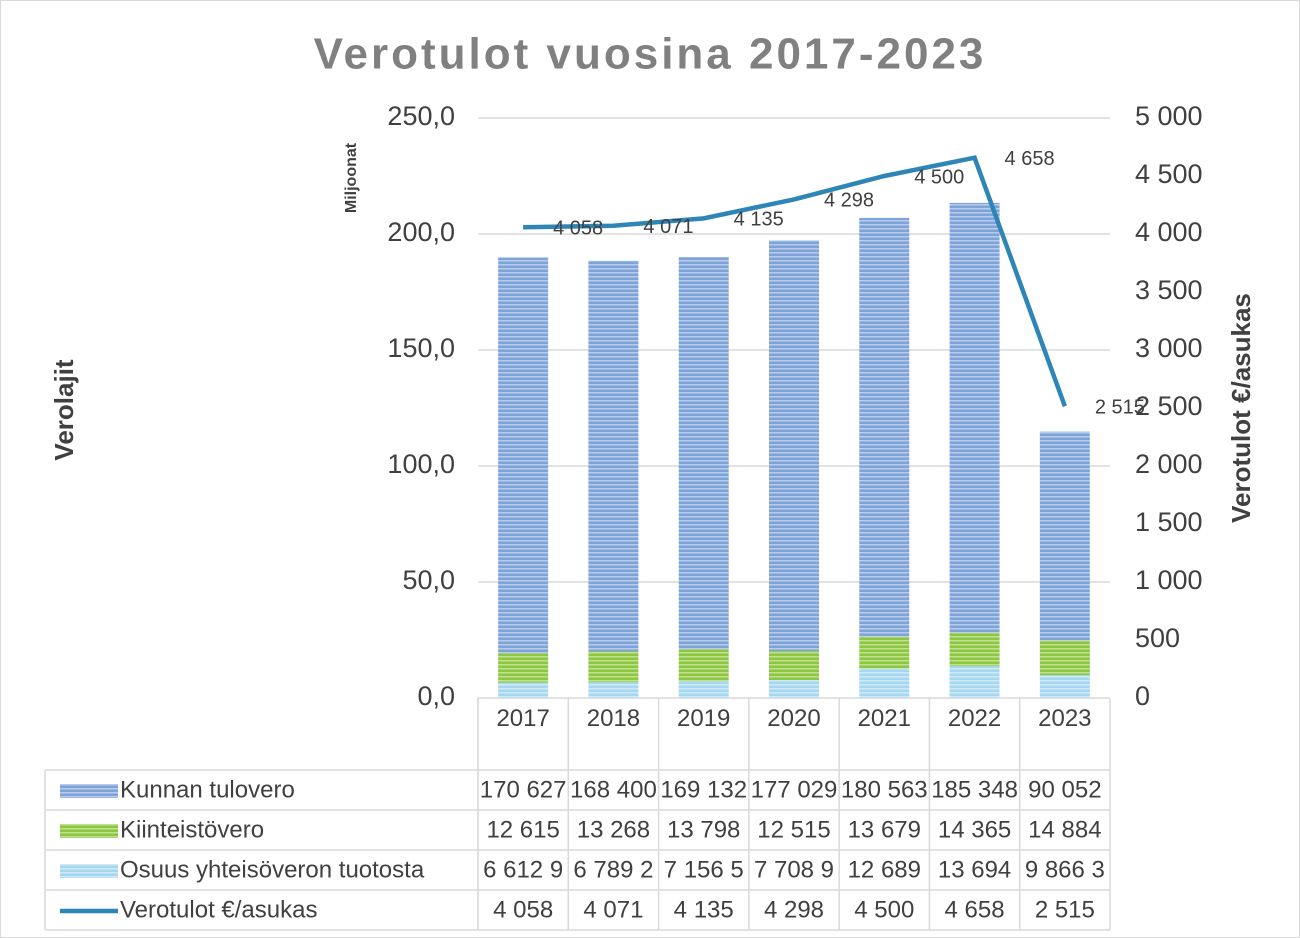 Image resolution: width=1300 pixels, height=938 pixels. What do you see at coordinates (650, 54) in the screenshot?
I see `chart-title: Verotulot vuosina 2017-2023` at bounding box center [650, 54].